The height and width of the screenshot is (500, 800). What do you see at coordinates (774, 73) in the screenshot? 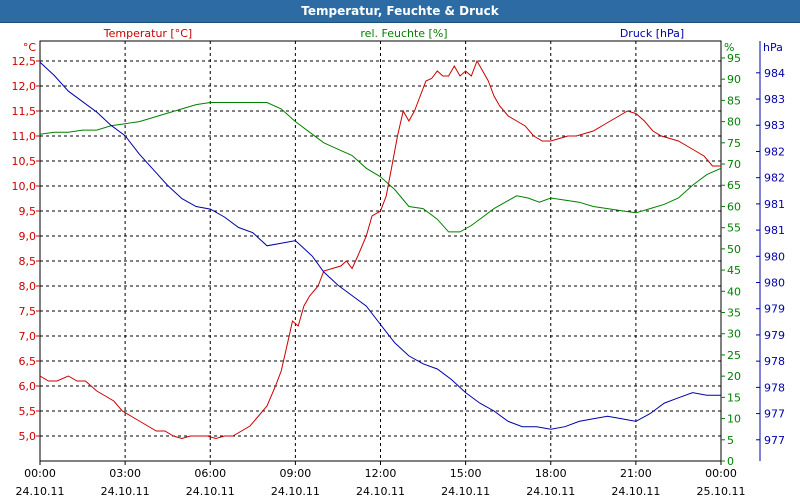
I see `pressure-tick-label: 984` at bounding box center [774, 73].